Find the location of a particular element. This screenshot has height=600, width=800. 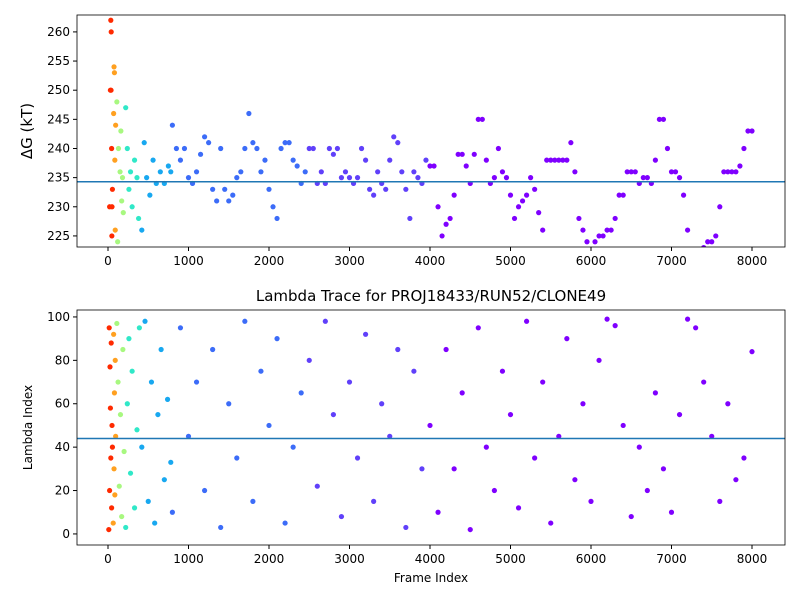

chart-title: Lambda Trace for PROJ18433/RUN52/CLONE49 is located at coordinates (431, 296).